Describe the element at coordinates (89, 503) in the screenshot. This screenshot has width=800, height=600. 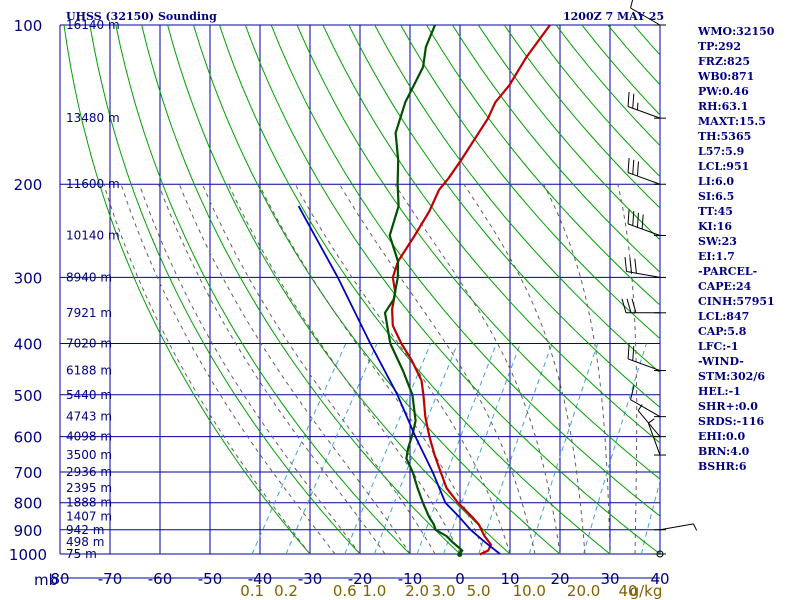
I see `height-label: 1888 m` at that location.